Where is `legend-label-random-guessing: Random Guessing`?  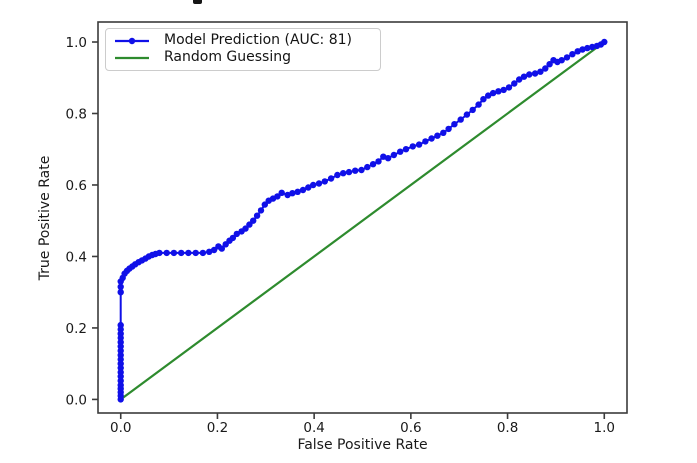
legend-label-random-guessing: Random Guessing is located at coordinates (227, 57).